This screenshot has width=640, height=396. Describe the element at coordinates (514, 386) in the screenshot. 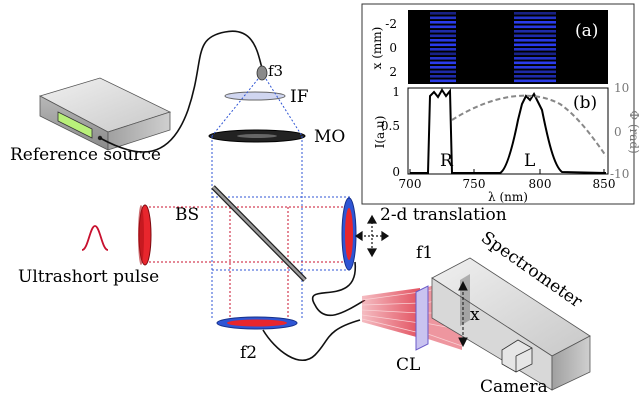

I see `camera-label: Camera` at that location.